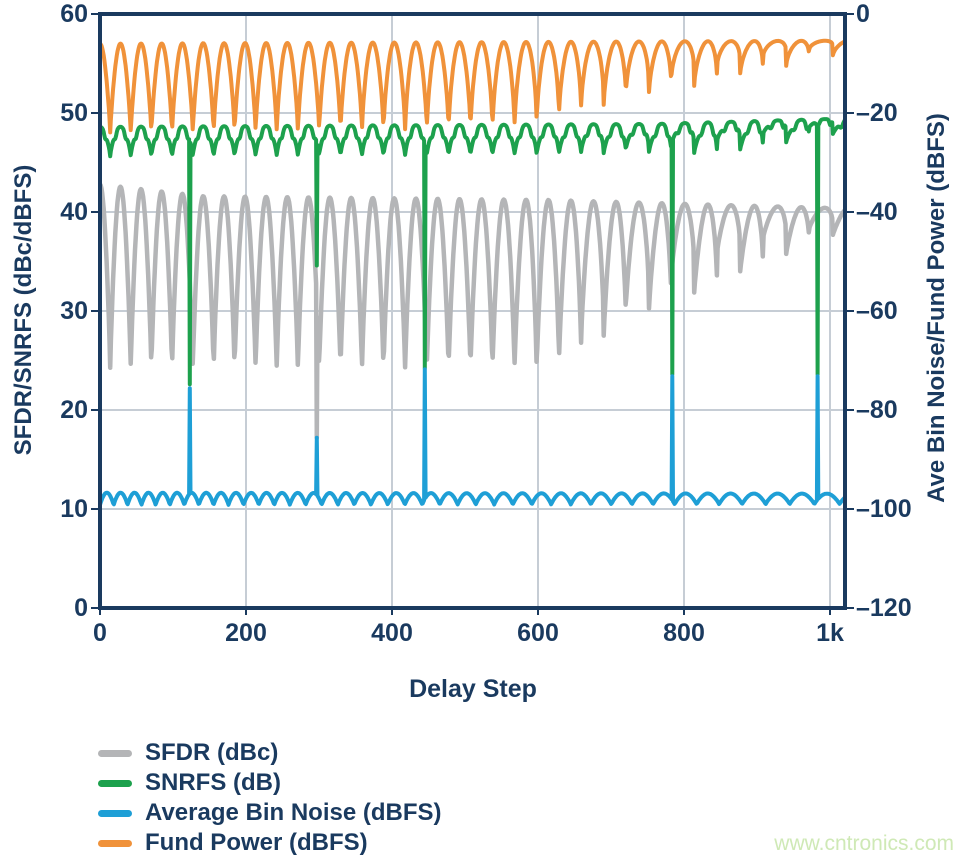 The width and height of the screenshot is (961, 861). I want to click on legend-swatch-snrfs, so click(115, 783).